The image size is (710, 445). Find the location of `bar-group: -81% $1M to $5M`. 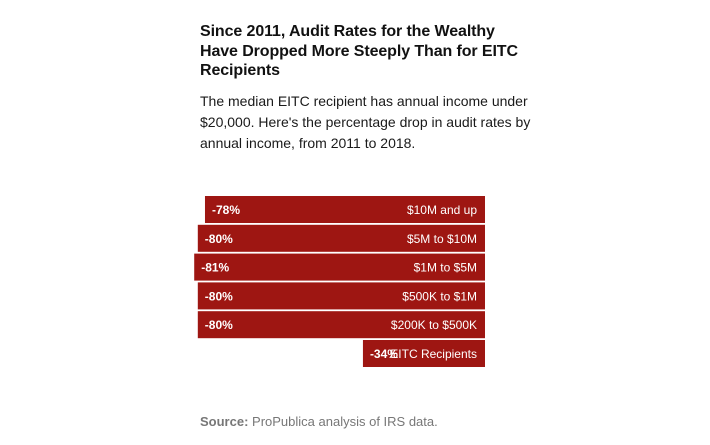

bar-group: -81% $1M to $5M is located at coordinates (339, 267).